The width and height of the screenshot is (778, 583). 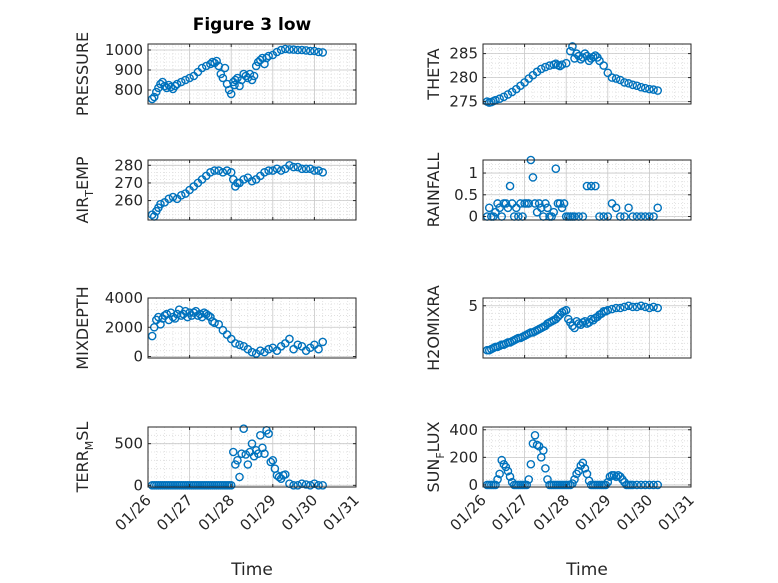 I want to click on y-tick-label: 500, so click(x=128, y=444).